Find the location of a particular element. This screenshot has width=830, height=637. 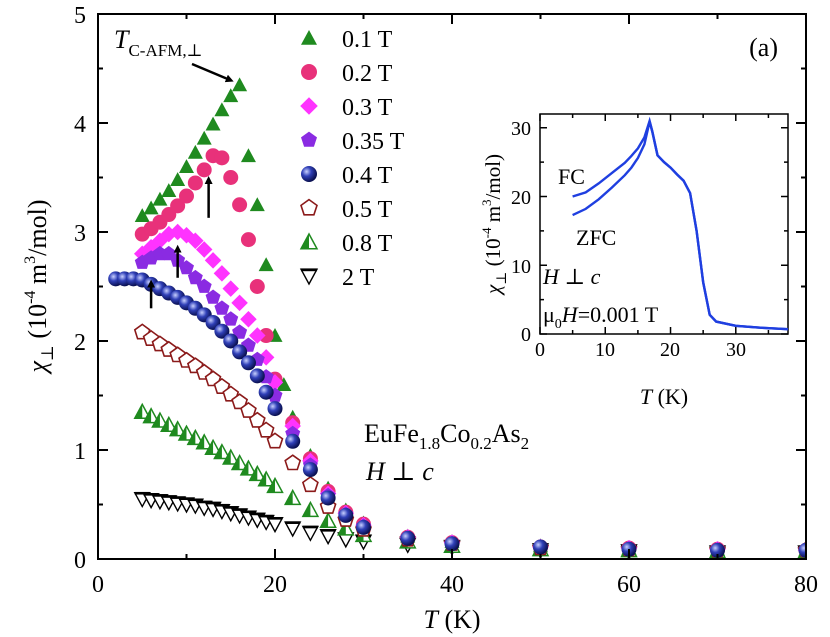

inset-x-tick-label: 30 is located at coordinates (736, 350).